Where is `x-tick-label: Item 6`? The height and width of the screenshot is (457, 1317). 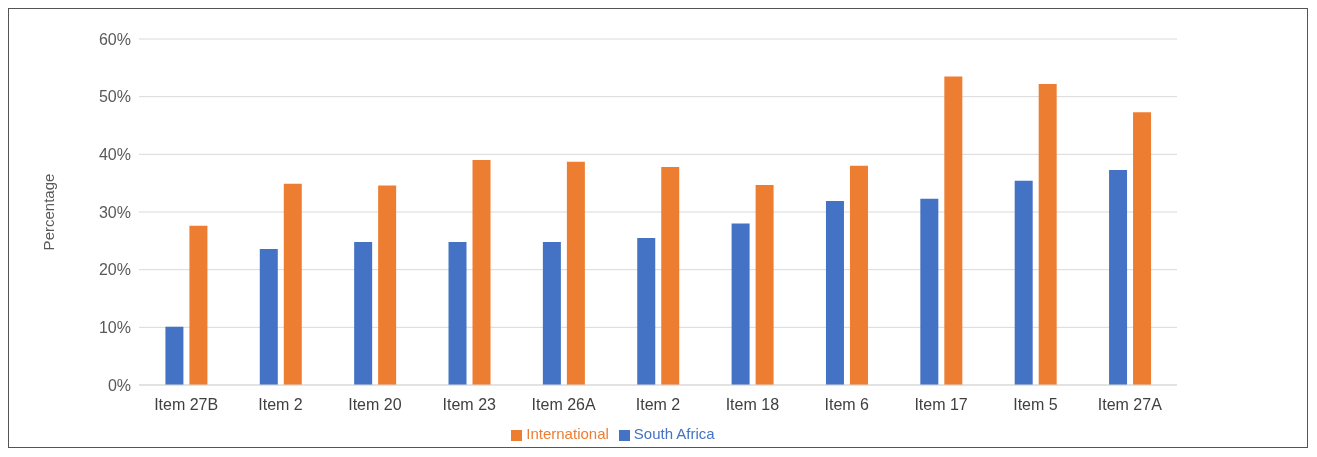
x-tick-label: Item 6 is located at coordinates (847, 405).